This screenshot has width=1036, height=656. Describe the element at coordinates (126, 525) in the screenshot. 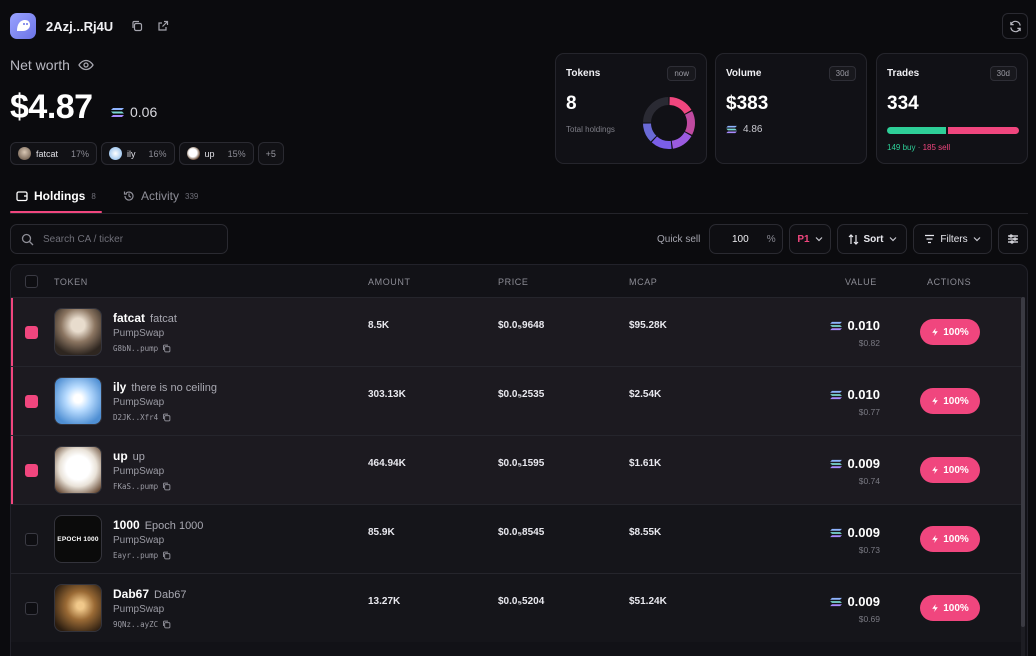

I see `token-symbol: 1000` at that location.